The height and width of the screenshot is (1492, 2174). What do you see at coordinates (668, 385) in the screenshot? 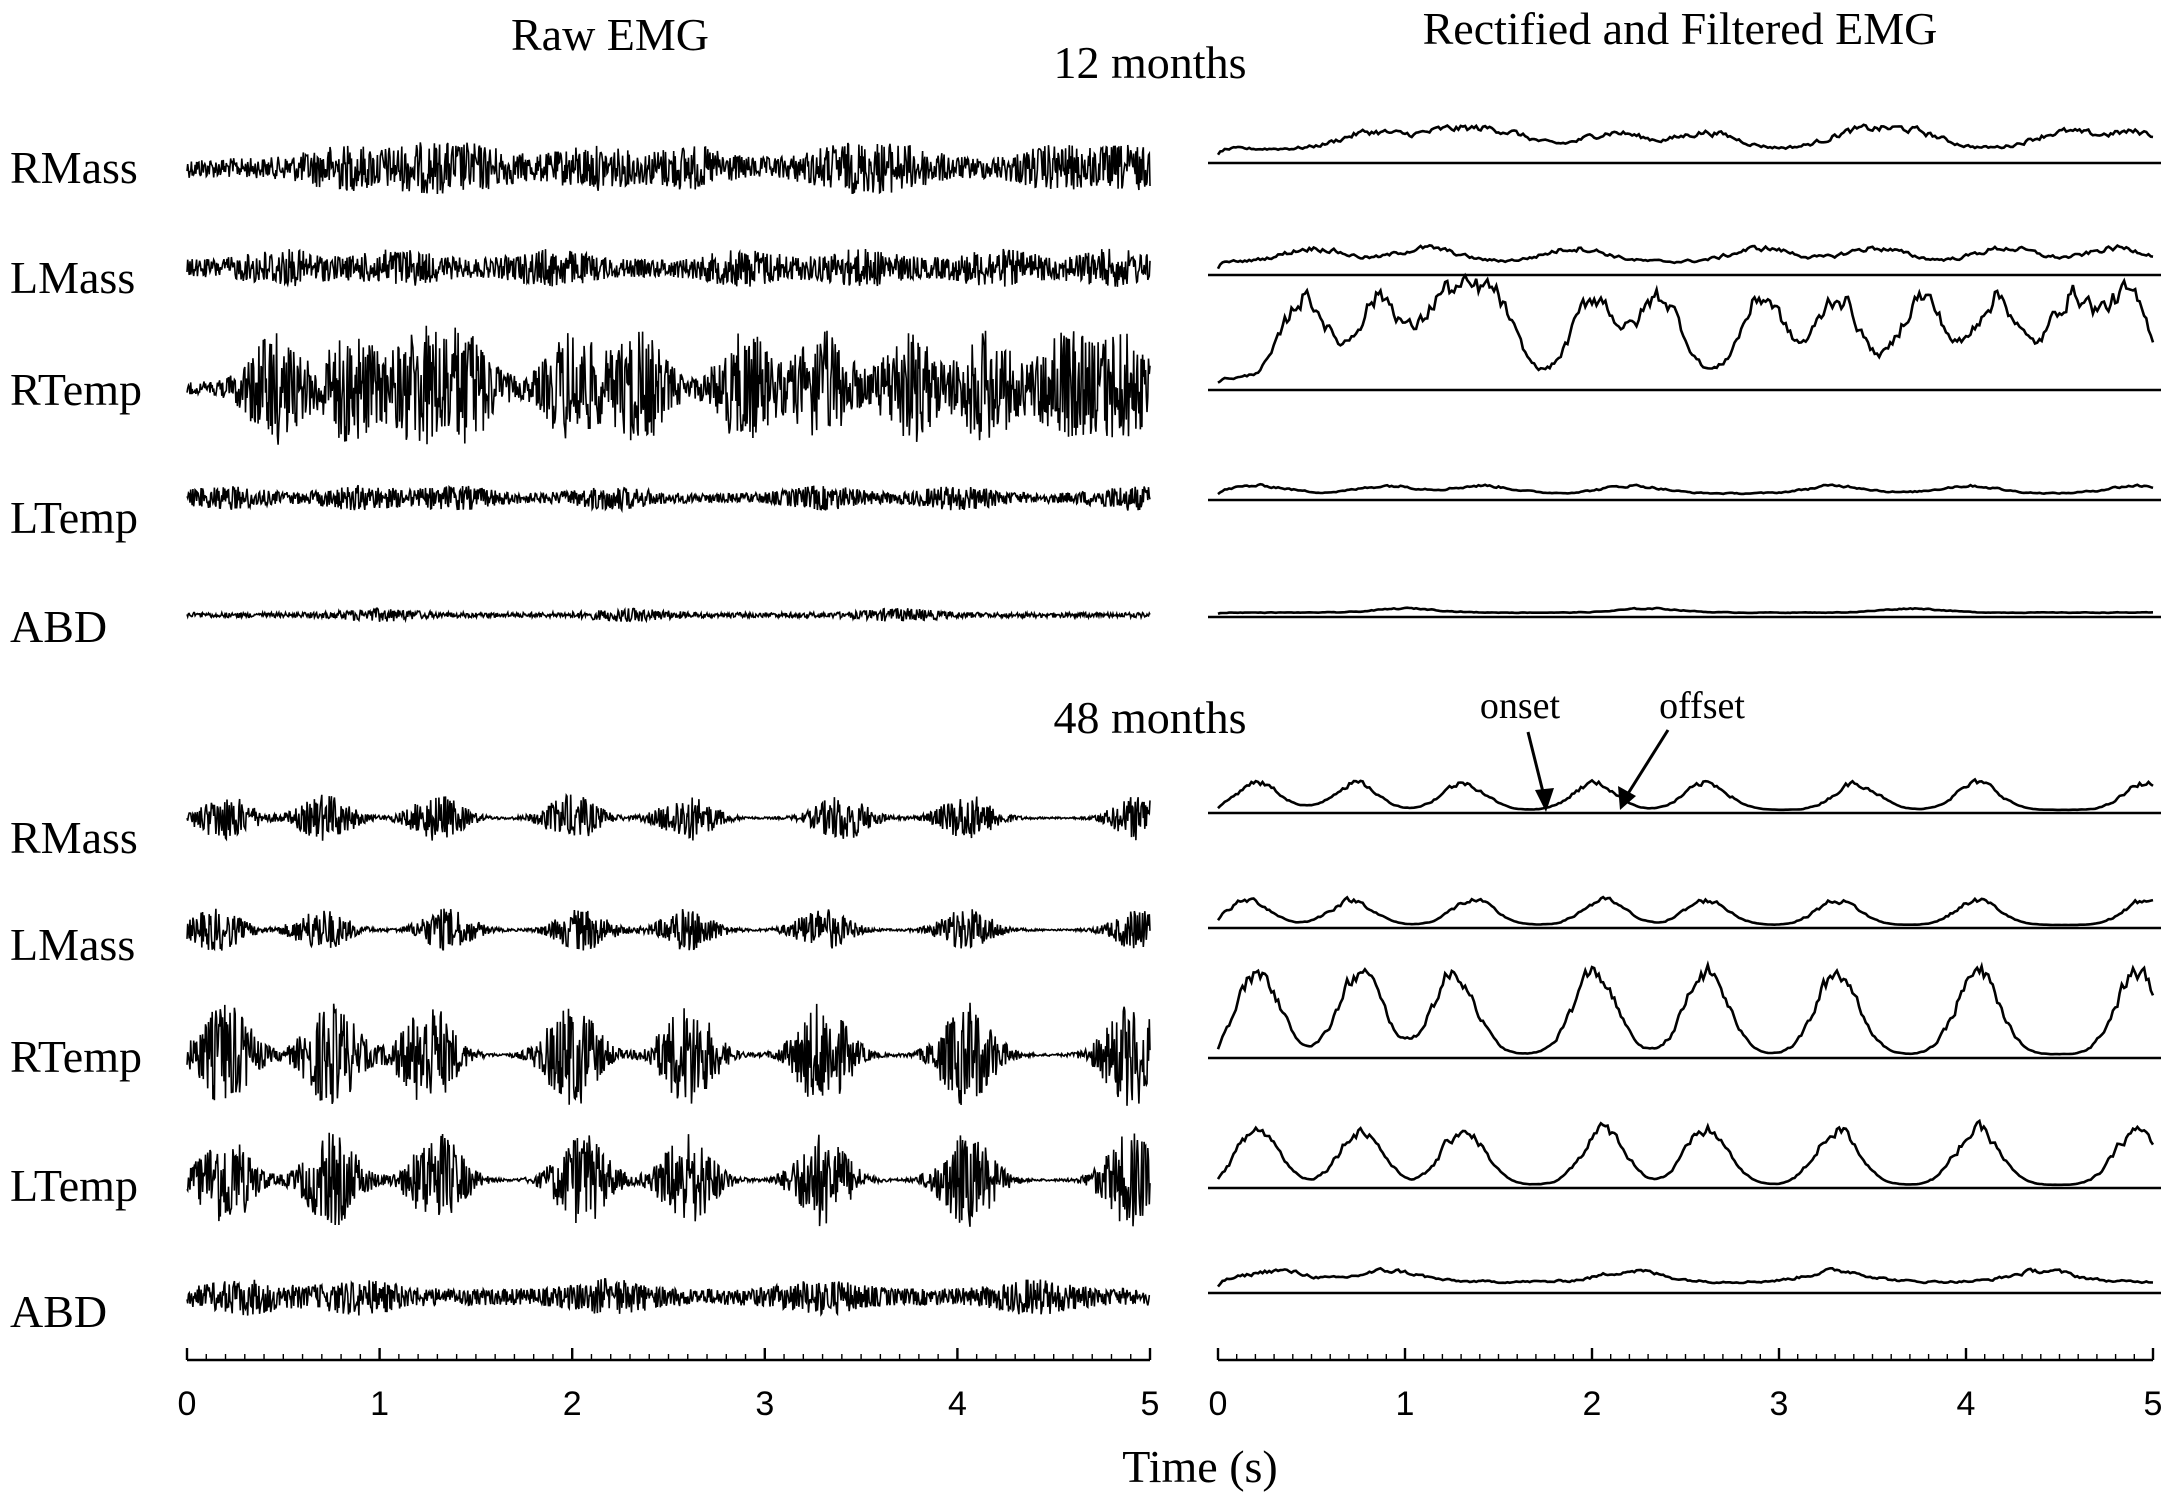
I see `raw-emg-trace-12-months-rtemp` at bounding box center [668, 385].